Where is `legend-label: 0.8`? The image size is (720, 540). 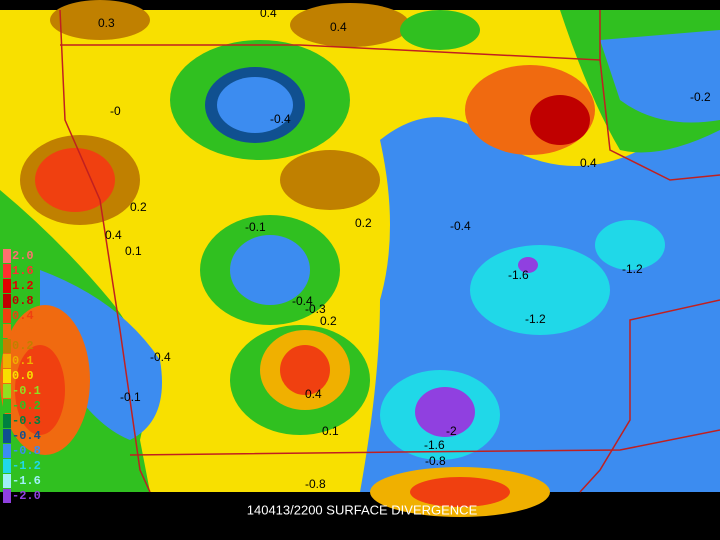
legend-label: 0.8 is located at coordinates (23, 301).